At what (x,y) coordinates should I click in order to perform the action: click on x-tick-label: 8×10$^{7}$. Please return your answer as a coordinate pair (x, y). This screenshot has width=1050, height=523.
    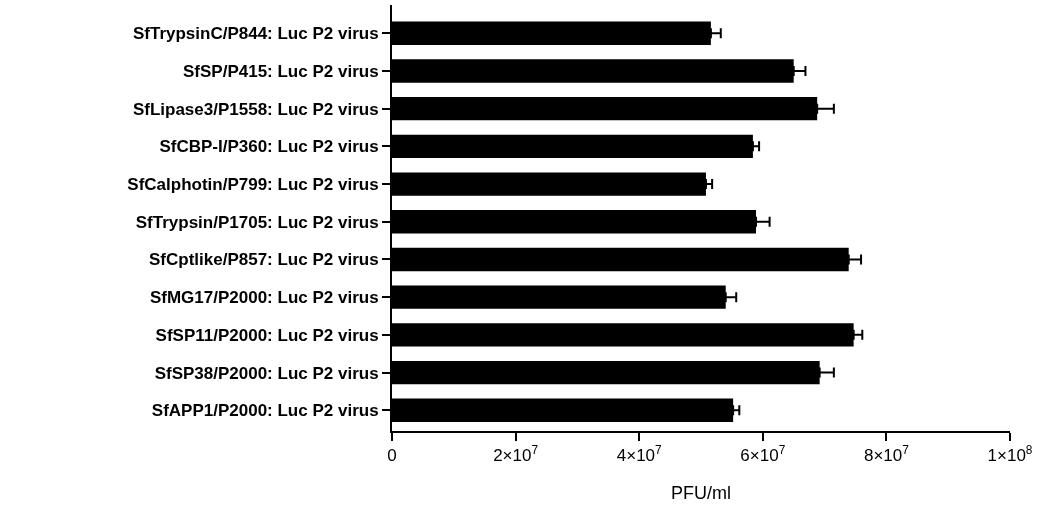
    Looking at the image, I should click on (886, 454).